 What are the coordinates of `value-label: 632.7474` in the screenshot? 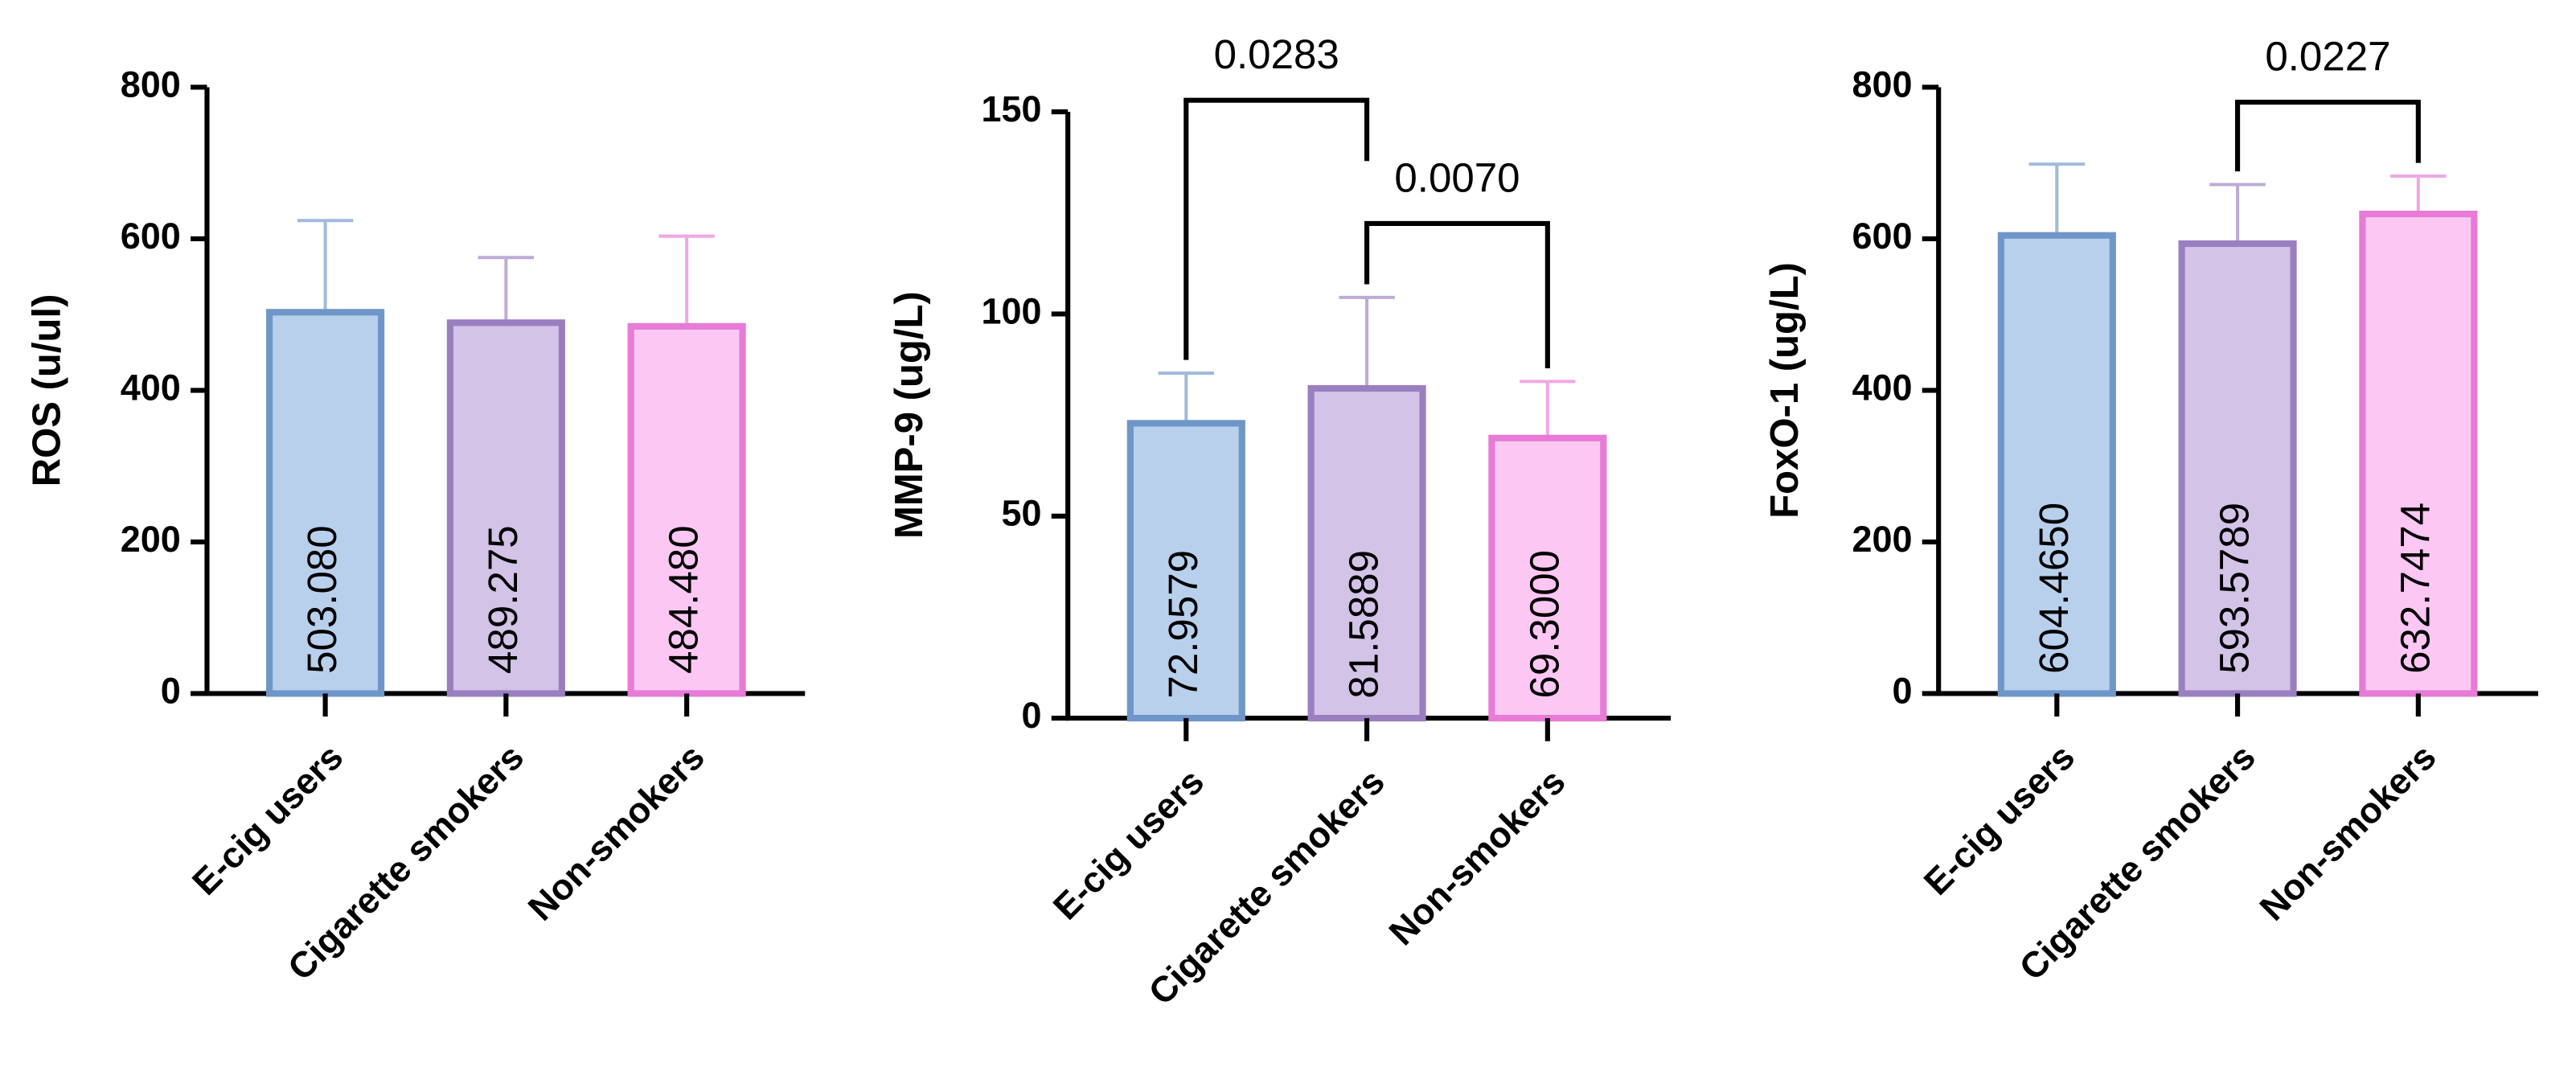 It's located at (2415, 589).